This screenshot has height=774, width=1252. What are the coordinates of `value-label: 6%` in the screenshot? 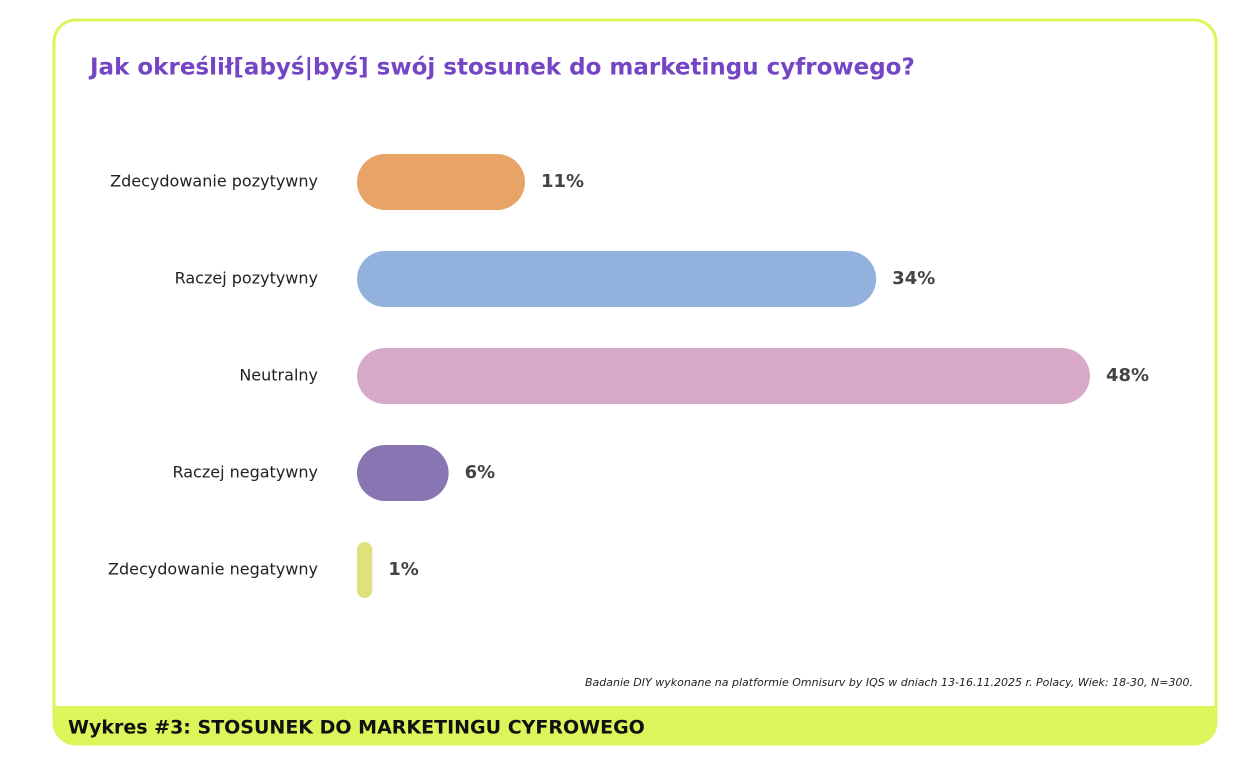 It's located at (480, 472).